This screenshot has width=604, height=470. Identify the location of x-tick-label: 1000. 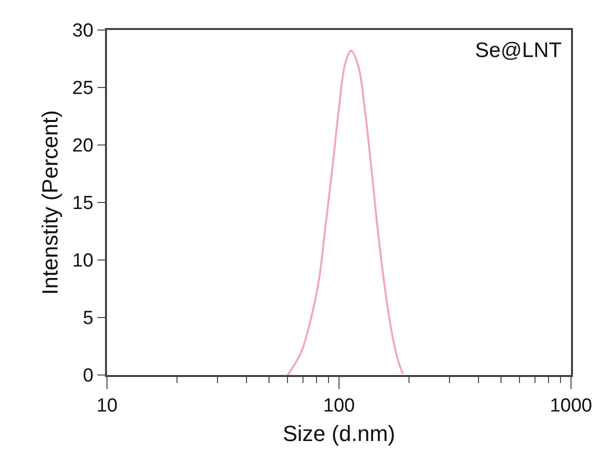
(571, 406).